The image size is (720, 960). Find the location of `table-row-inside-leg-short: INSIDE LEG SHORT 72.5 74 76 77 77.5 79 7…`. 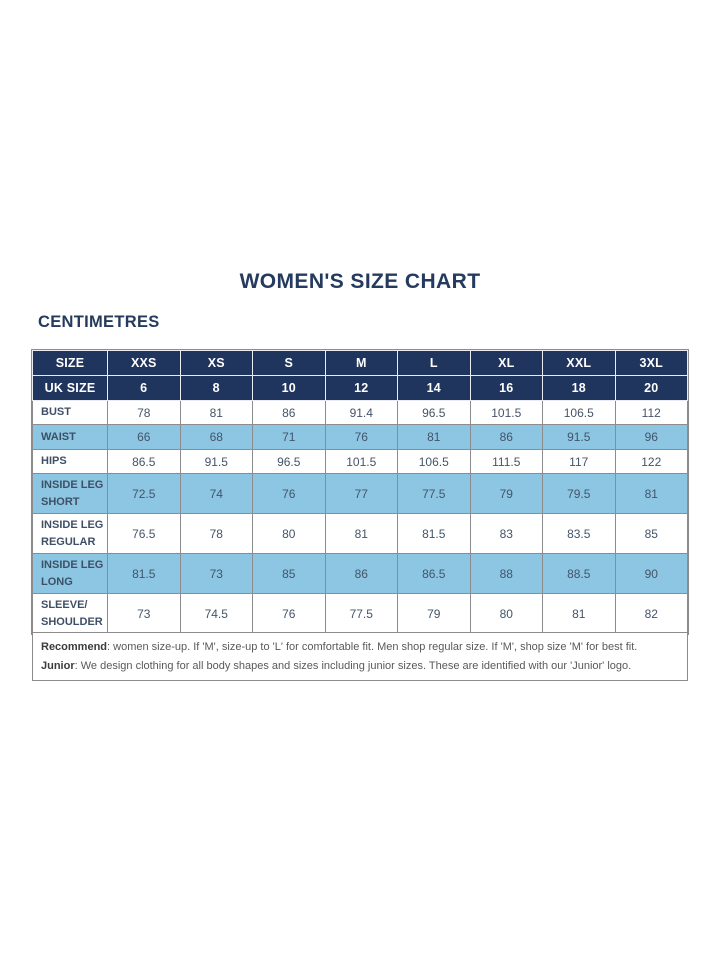

table-row-inside-leg-short: INSIDE LEG SHORT 72.5 74 76 77 77.5 79 7… is located at coordinates (360, 493).